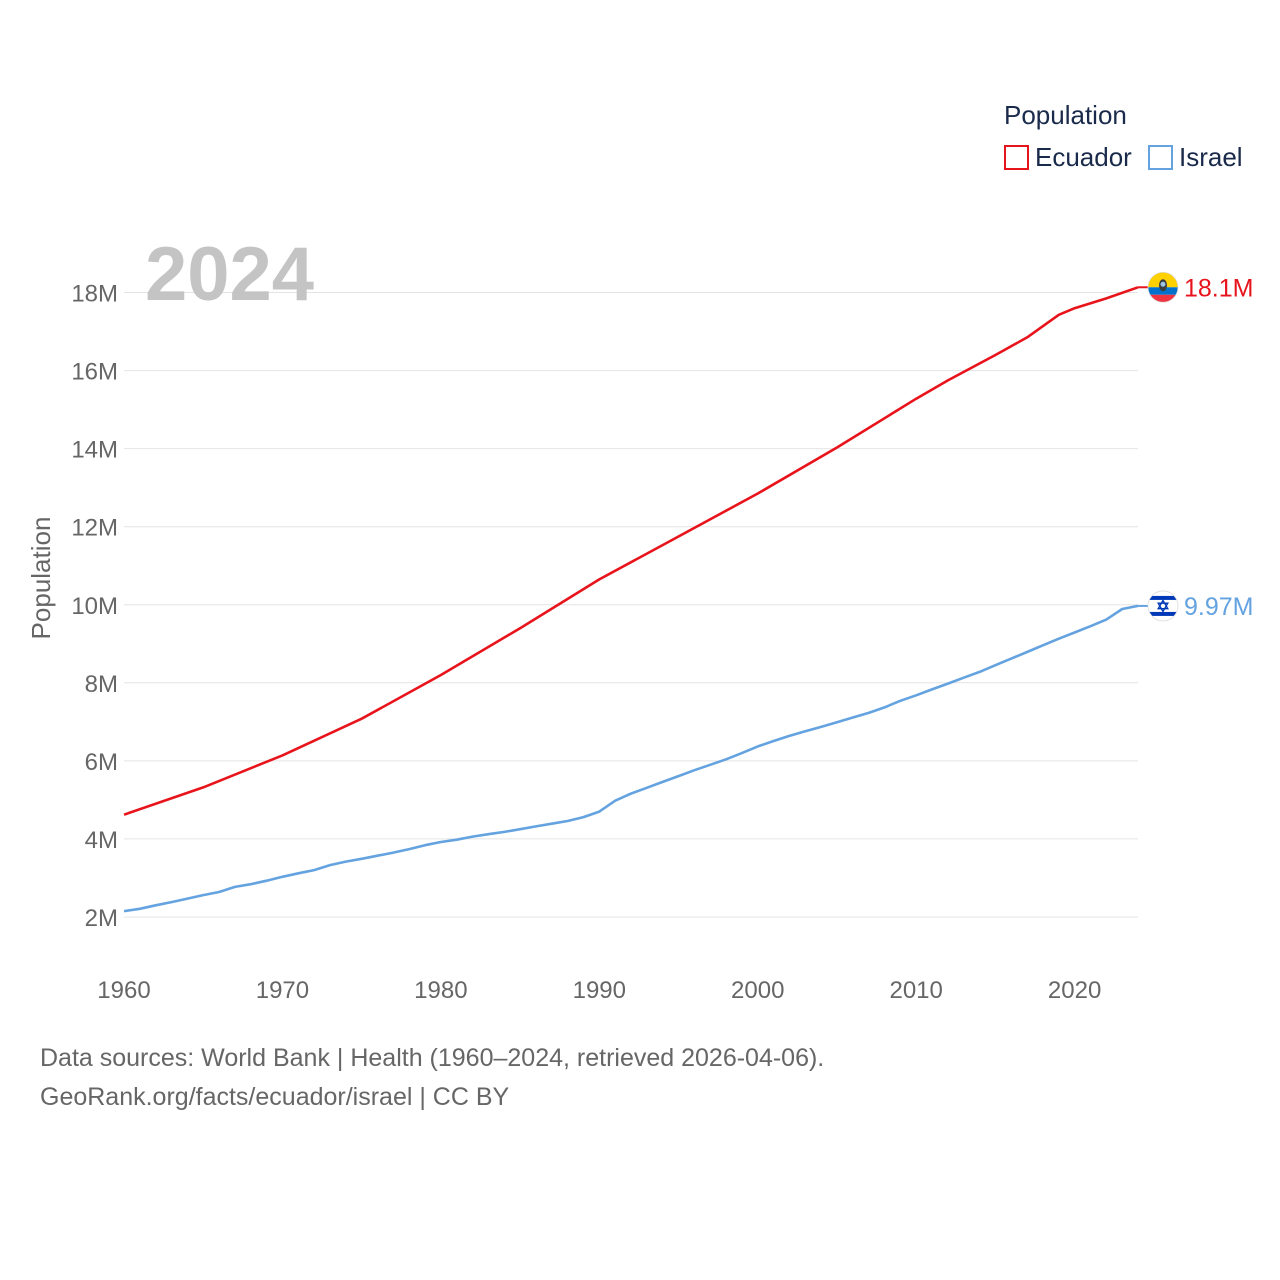 This screenshot has width=1280, height=1280. What do you see at coordinates (440, 990) in the screenshot?
I see `x-tick-1980: 1980` at bounding box center [440, 990].